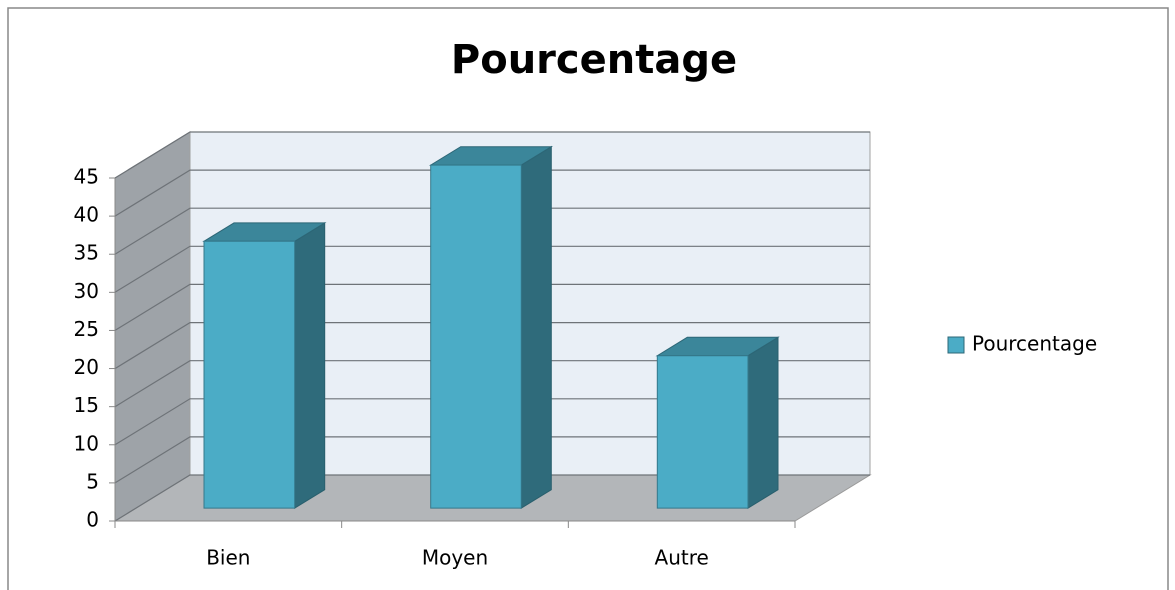 This screenshot has width=1175, height=590. Describe the element at coordinates (1034, 344) in the screenshot. I see `legend-label: Pourcentage` at that location.